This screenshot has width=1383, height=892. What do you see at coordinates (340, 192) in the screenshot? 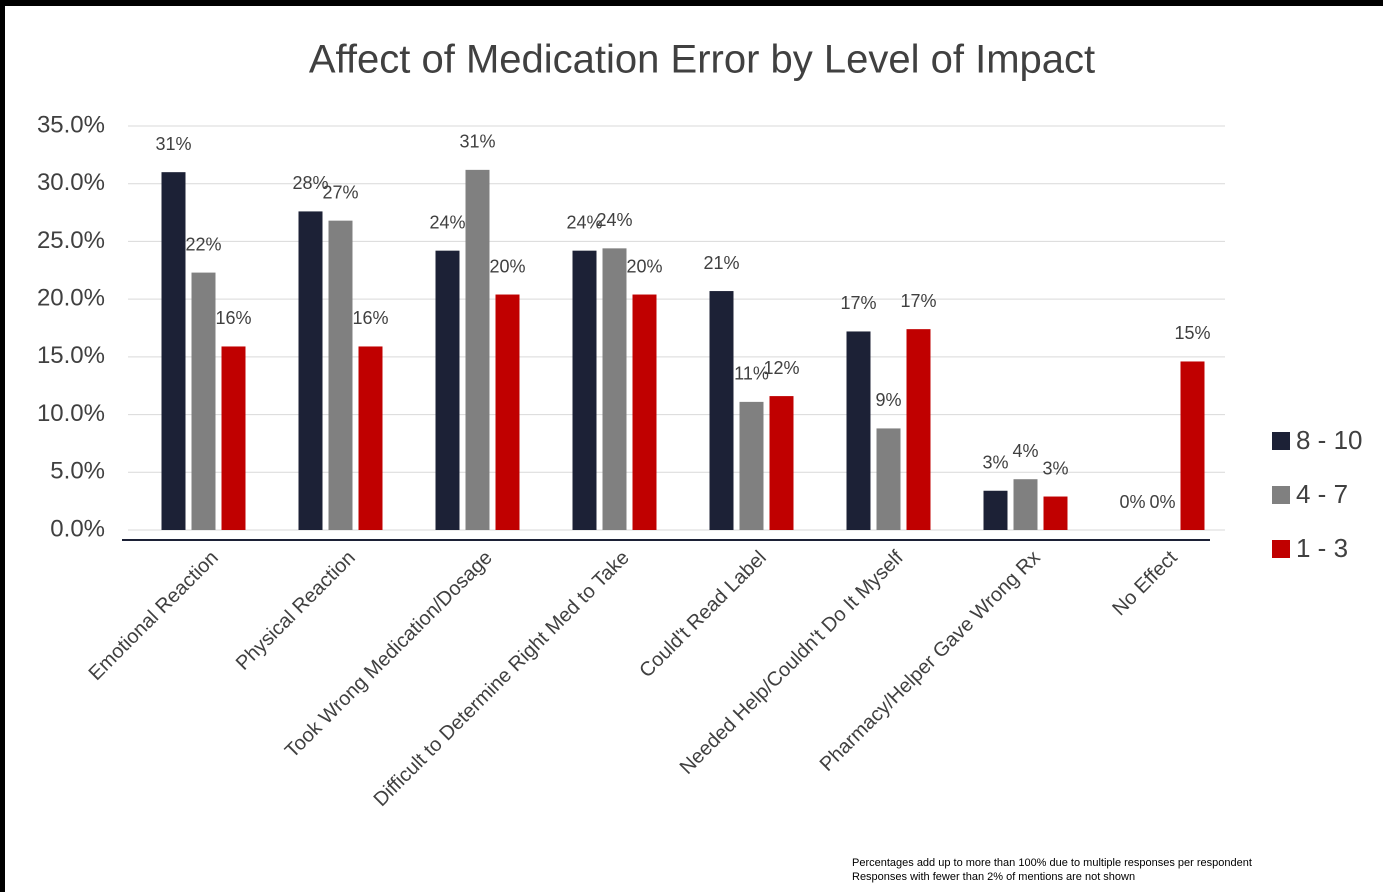
I see `value-label: 27%` at bounding box center [340, 192].